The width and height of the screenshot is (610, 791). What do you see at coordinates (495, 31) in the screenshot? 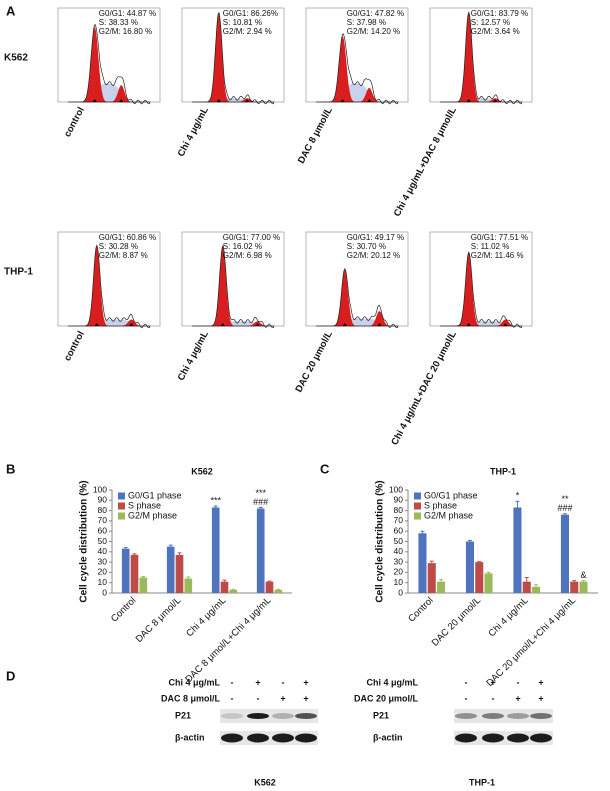
I see `phase-stat: G2/M: 3.64 %` at bounding box center [495, 31].